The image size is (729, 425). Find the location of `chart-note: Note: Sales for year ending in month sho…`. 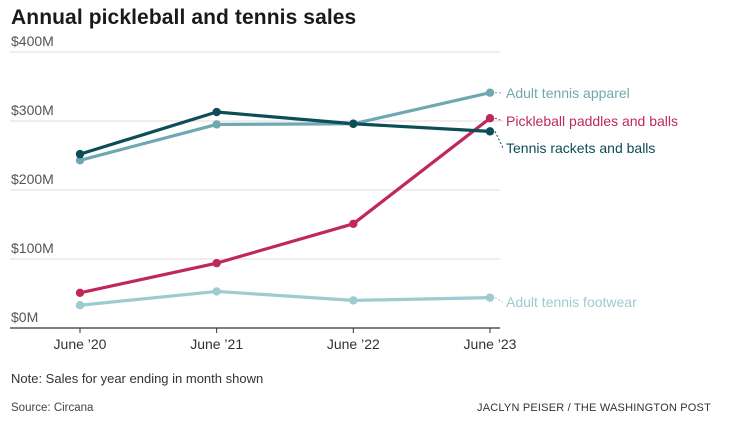

chart-note: Note: Sales for year ending in month sho… is located at coordinates (137, 378).